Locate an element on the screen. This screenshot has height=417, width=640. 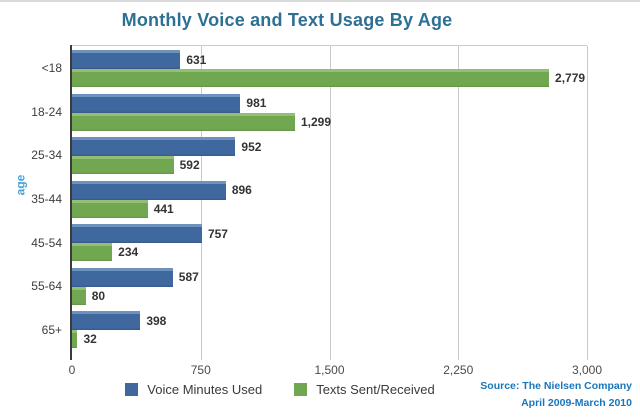
bar-group-18: <18 631 2,779 is located at coordinates (314, 72).